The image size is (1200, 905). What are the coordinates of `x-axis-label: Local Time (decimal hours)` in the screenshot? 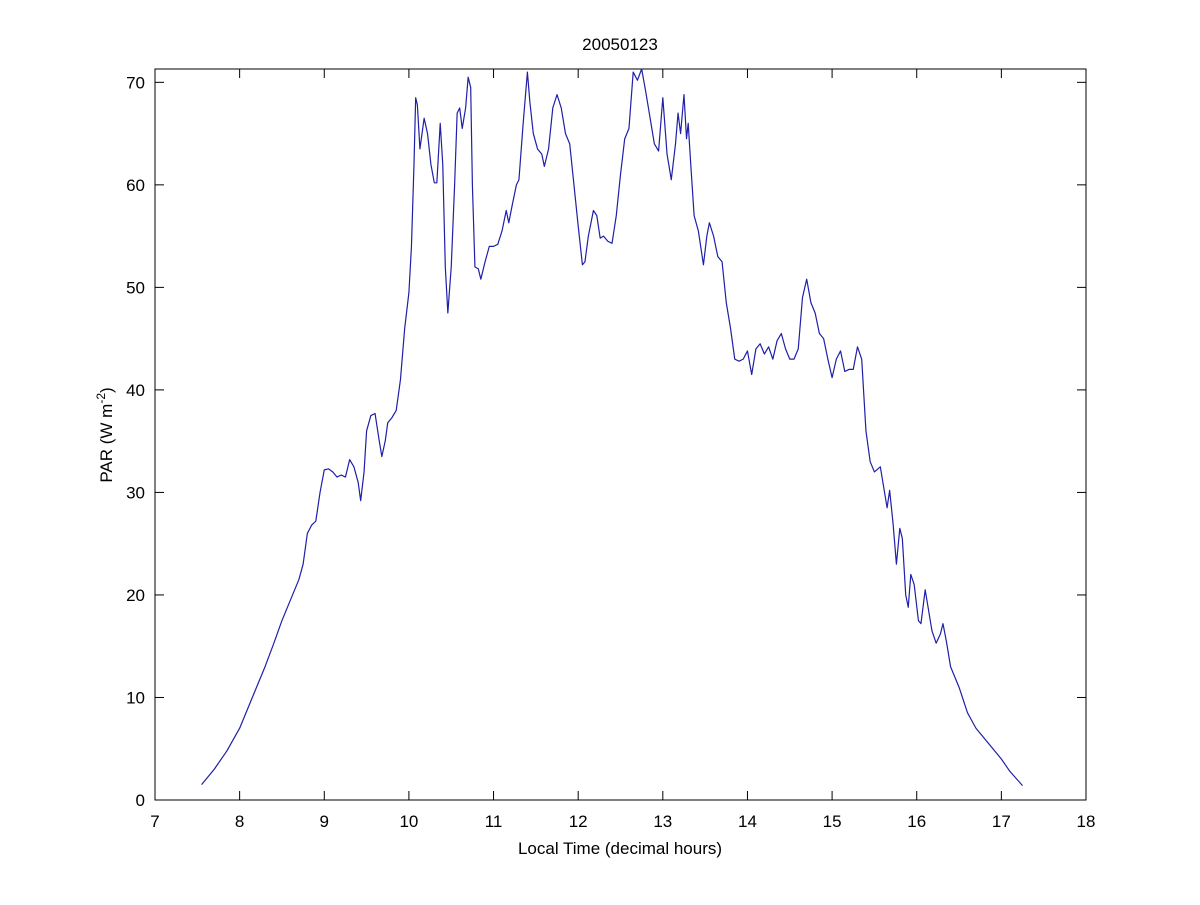 It's located at (620, 848).